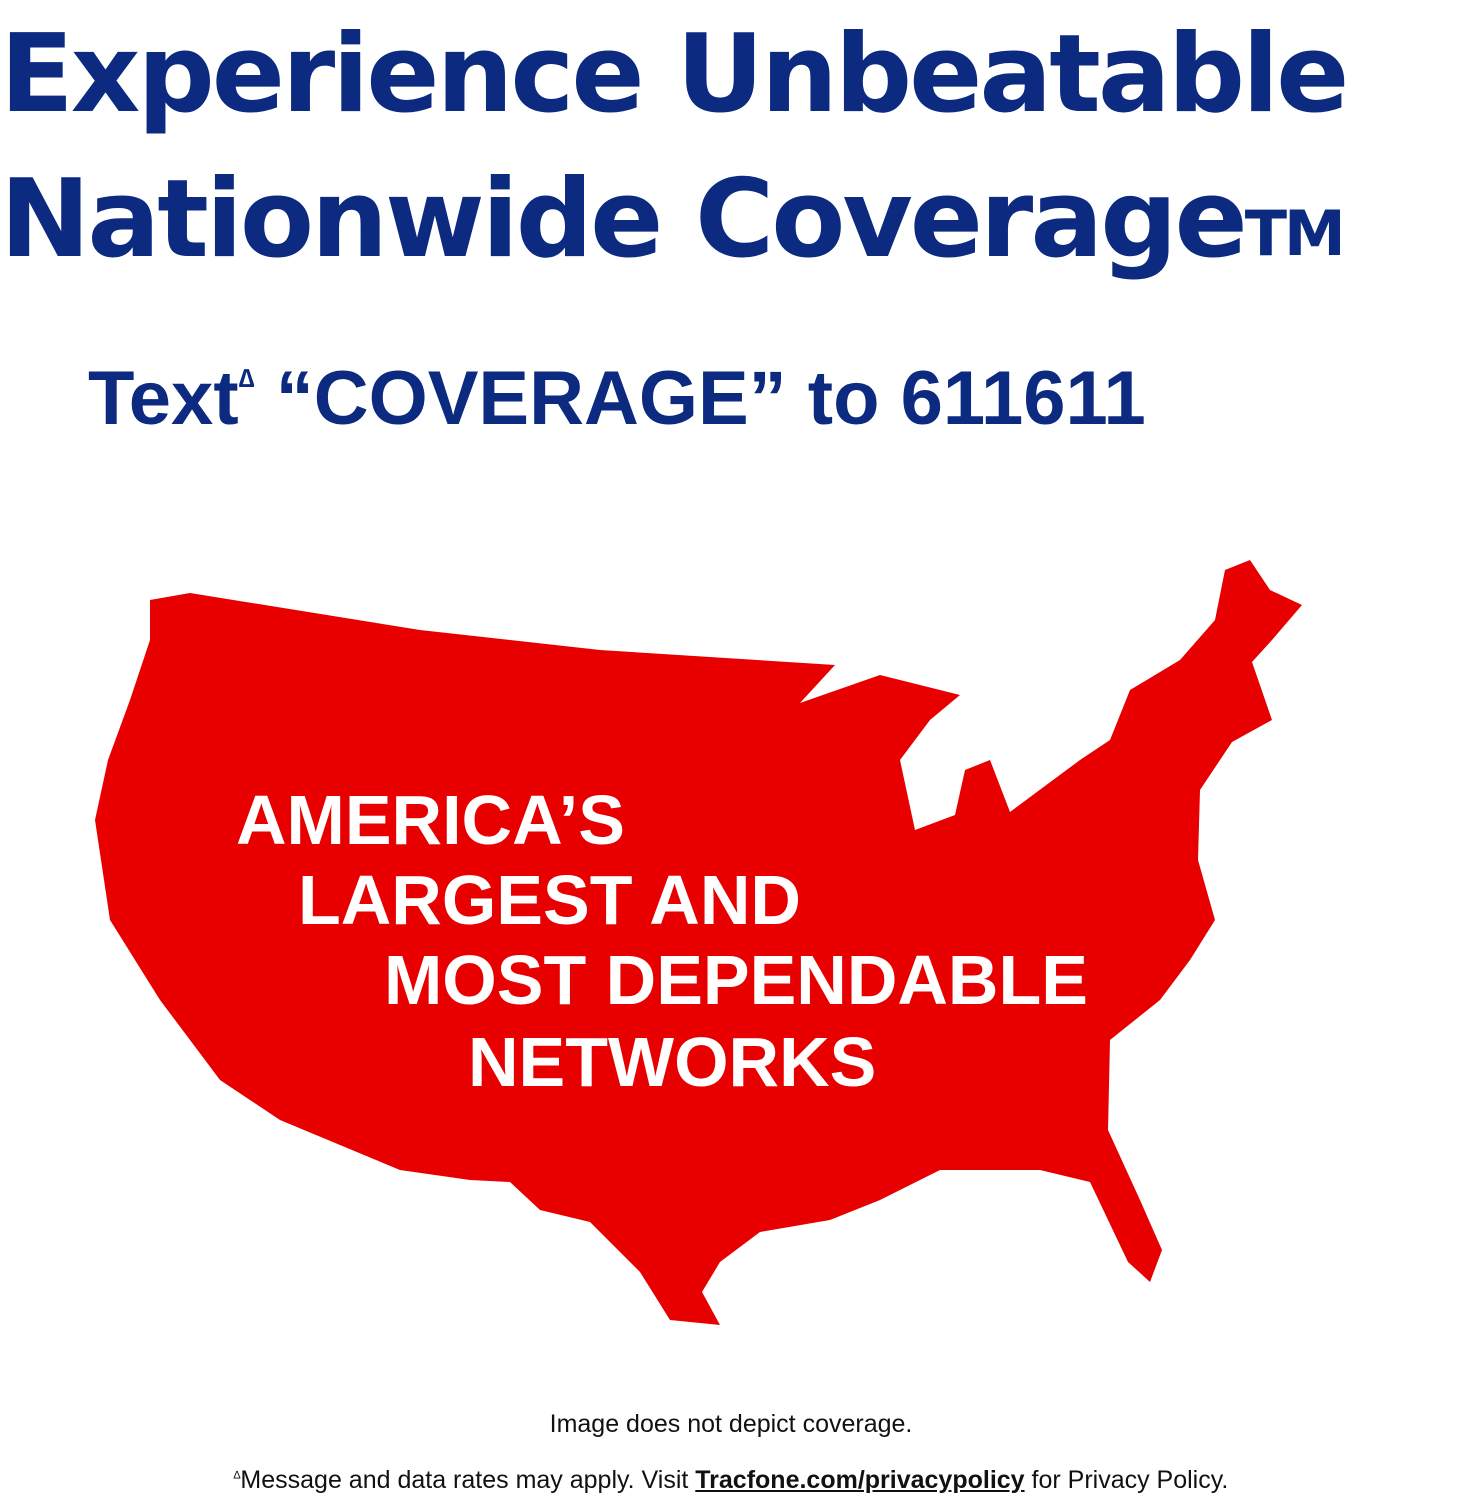 The width and height of the screenshot is (1462, 1500). What do you see at coordinates (736, 980) in the screenshot?
I see `claim-line-3: MOST DEPENDABLE` at bounding box center [736, 980].